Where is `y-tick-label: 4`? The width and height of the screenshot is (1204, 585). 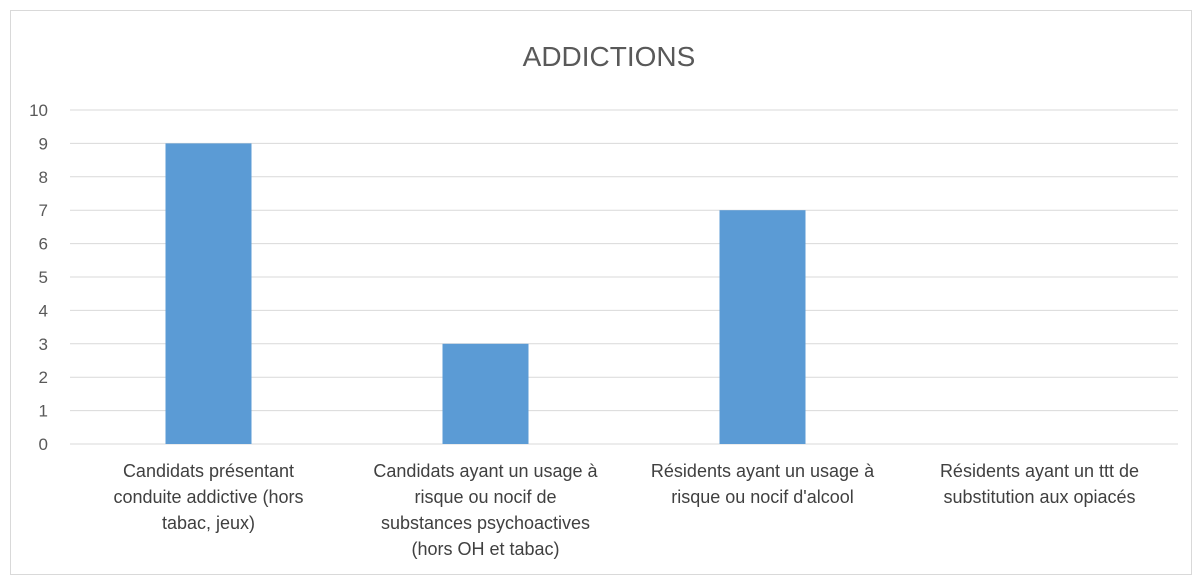
y-tick-label: 4 is located at coordinates (43, 310).